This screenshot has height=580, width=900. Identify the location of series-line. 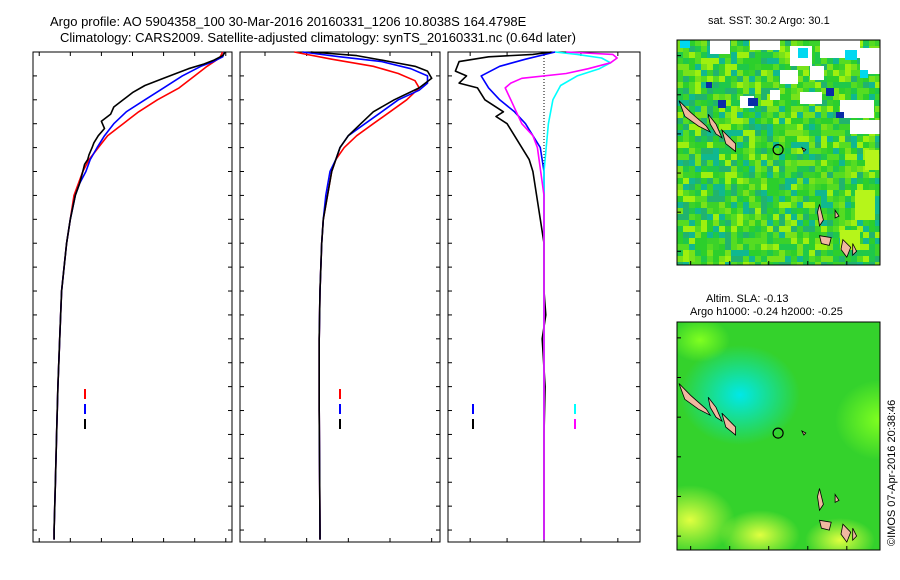
(371, 295).